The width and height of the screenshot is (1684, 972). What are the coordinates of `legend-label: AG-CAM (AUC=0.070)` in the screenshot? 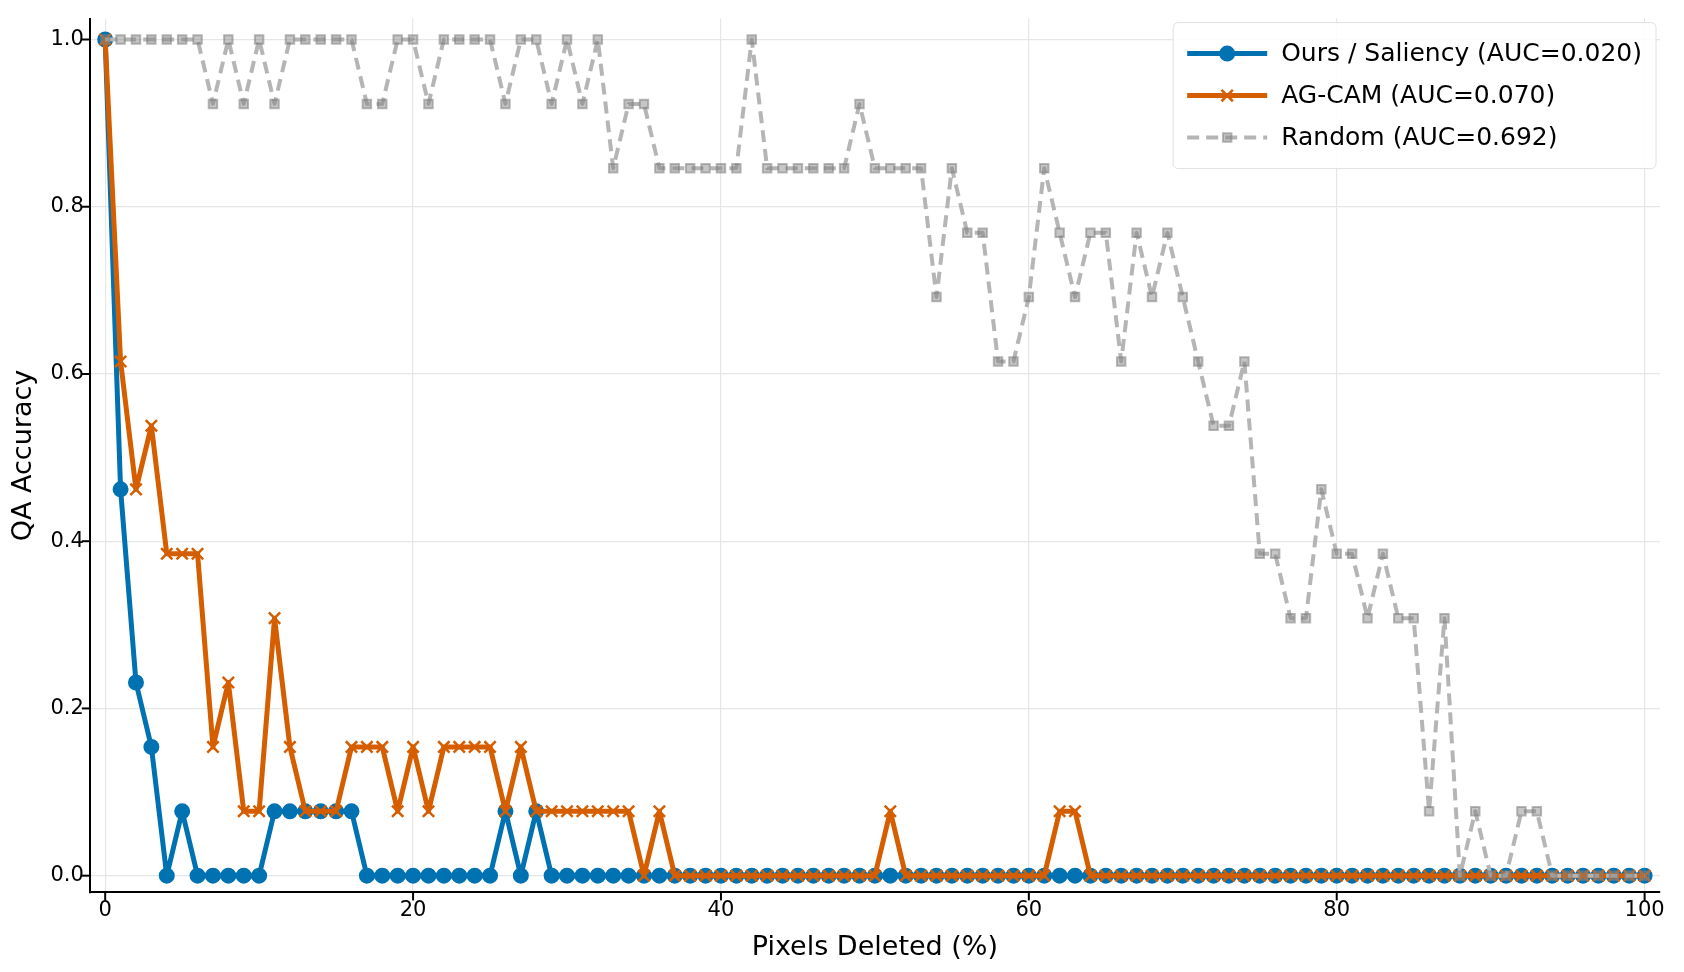 It's located at (1418, 95).